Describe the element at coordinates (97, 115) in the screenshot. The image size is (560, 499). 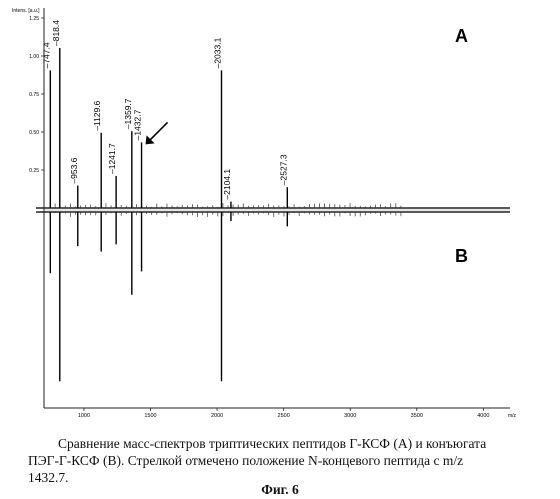
I see `peak-a-label: –1129.6` at that location.